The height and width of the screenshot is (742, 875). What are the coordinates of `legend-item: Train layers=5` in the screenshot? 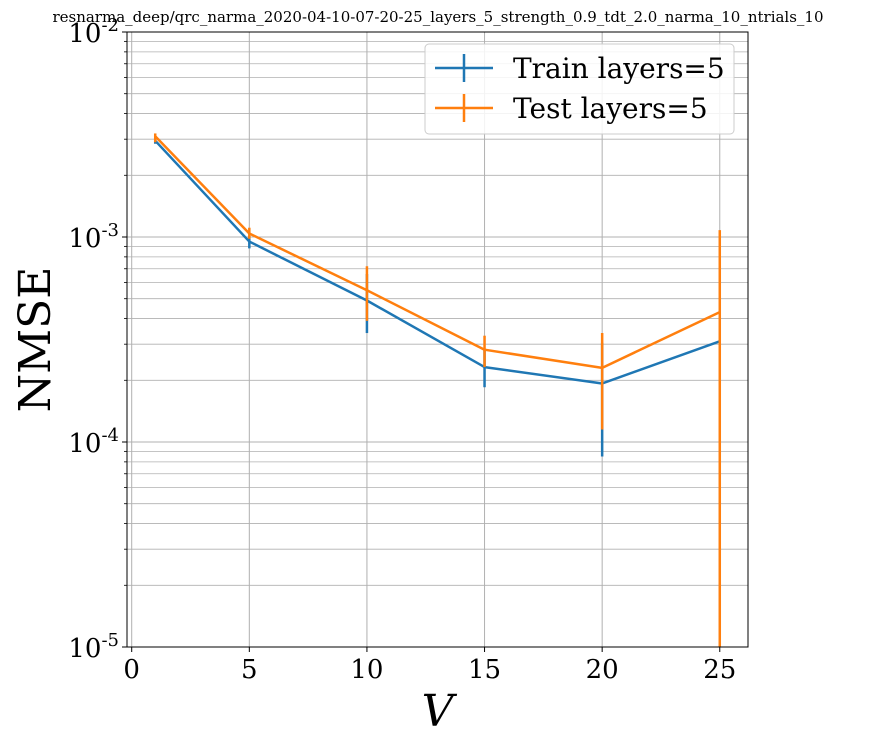 It's located at (580, 68).